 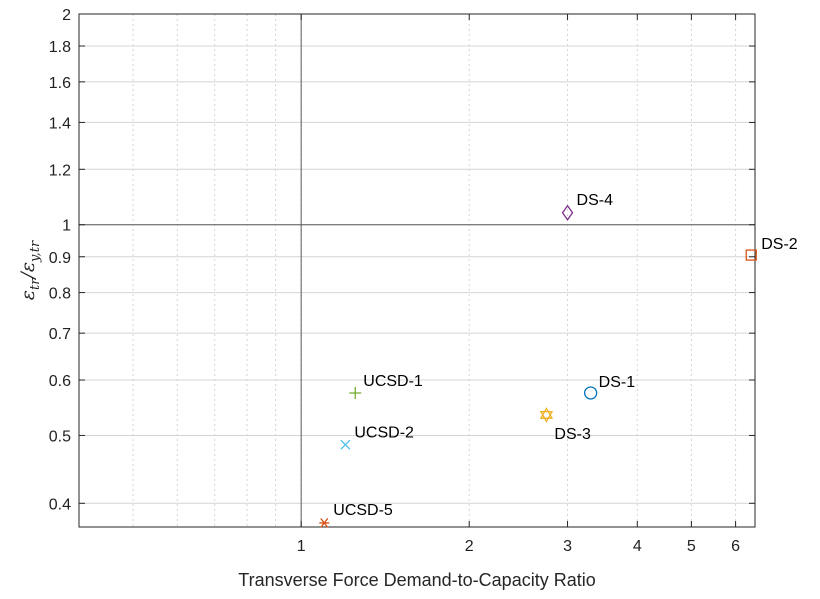 What do you see at coordinates (60, 47) in the screenshot?
I see `y-tick-label: 1.8` at bounding box center [60, 47].